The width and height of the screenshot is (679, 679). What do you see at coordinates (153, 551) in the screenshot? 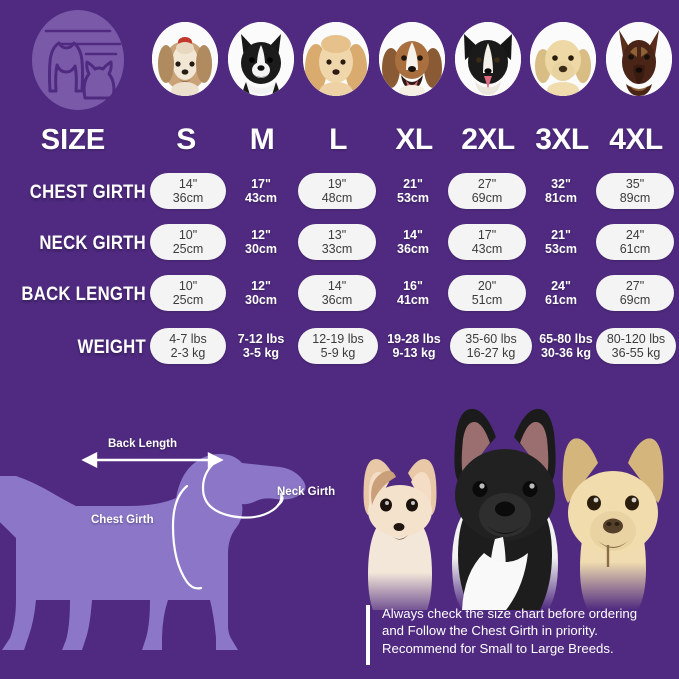
I see `dog-silhouette-side-view-icon` at bounding box center [153, 551].